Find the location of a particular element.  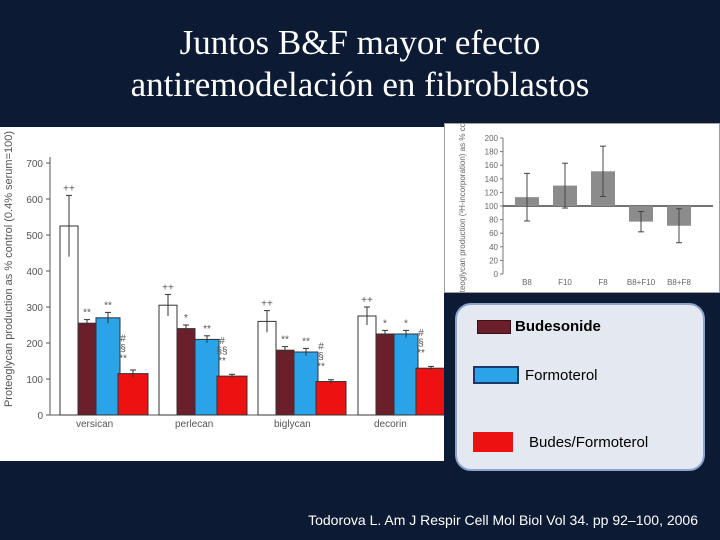

legend-item-budes-formoterol: Budes/Formoterol is located at coordinates (582, 443).